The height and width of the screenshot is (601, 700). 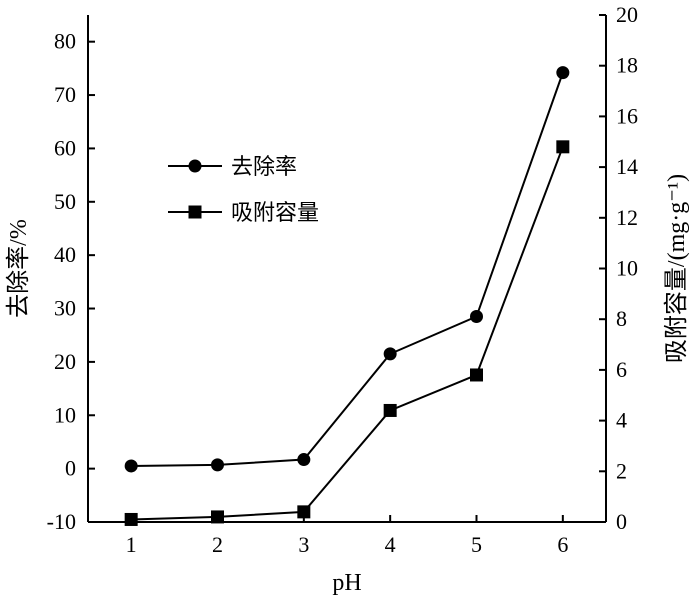 What do you see at coordinates (621, 318) in the screenshot?
I see `y-right-tick-label: 8` at bounding box center [621, 318].